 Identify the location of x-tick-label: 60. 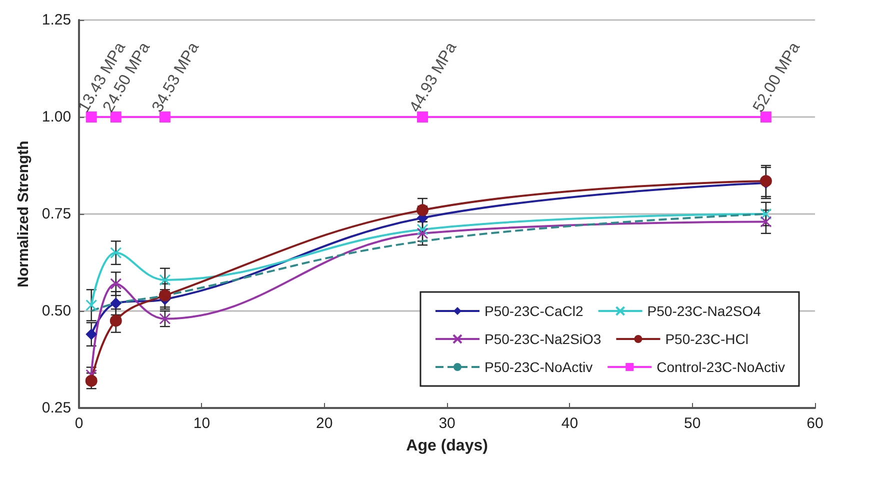
(815, 423).